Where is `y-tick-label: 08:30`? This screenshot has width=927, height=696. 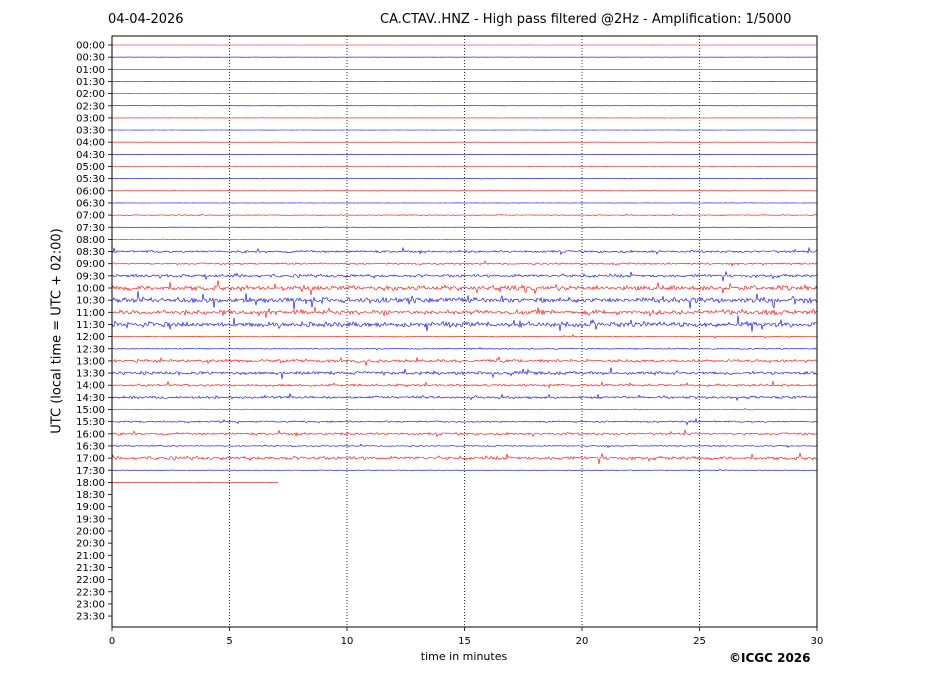 y-tick-label: 08:30 is located at coordinates (90, 252).